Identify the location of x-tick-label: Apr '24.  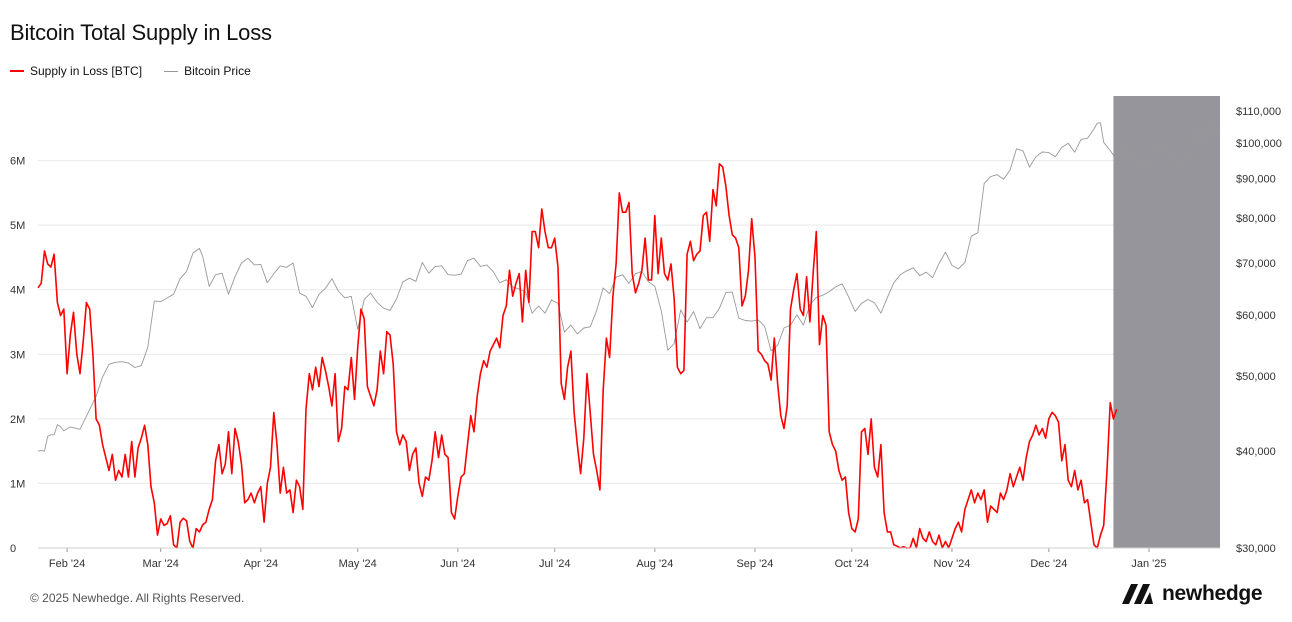
(261, 564).